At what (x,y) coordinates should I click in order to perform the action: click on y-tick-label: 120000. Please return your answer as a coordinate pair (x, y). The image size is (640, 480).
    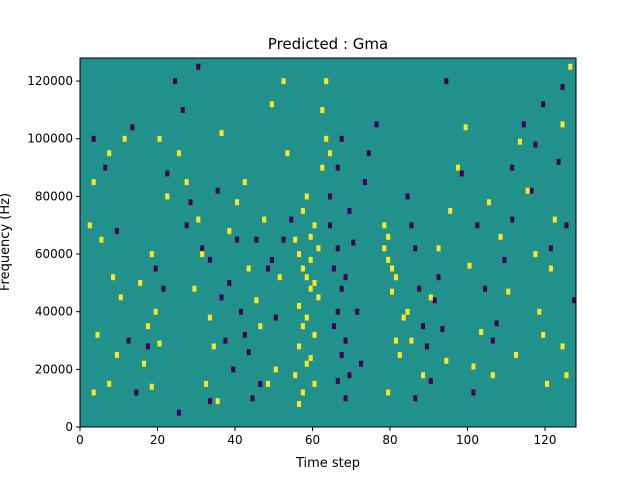
    Looking at the image, I should click on (50, 81).